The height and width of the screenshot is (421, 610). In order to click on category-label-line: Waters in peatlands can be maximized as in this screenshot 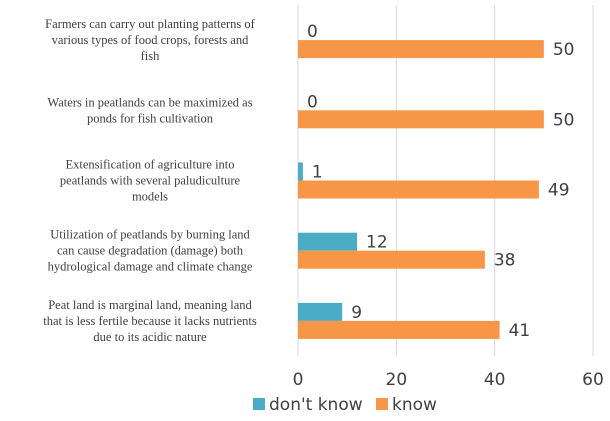, I will do `click(149, 102)`.